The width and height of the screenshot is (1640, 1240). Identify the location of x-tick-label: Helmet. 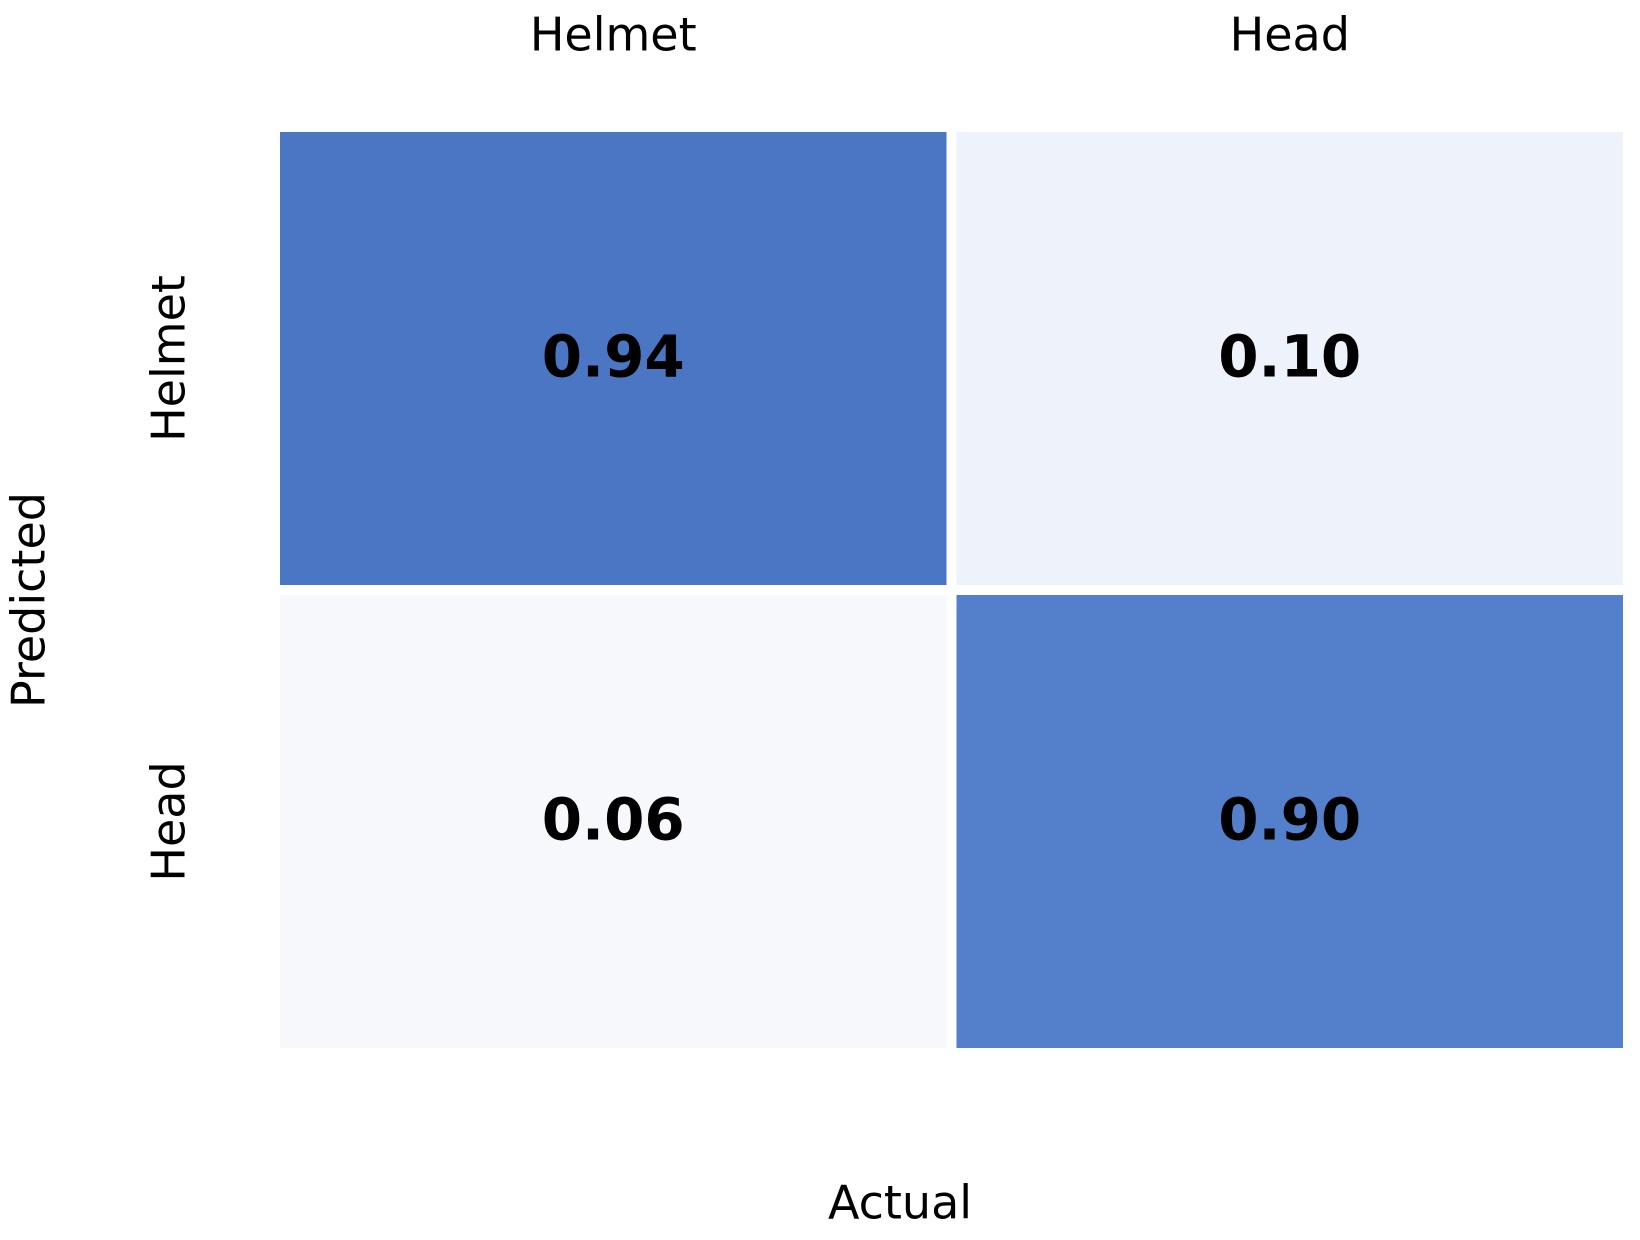
(613, 35).